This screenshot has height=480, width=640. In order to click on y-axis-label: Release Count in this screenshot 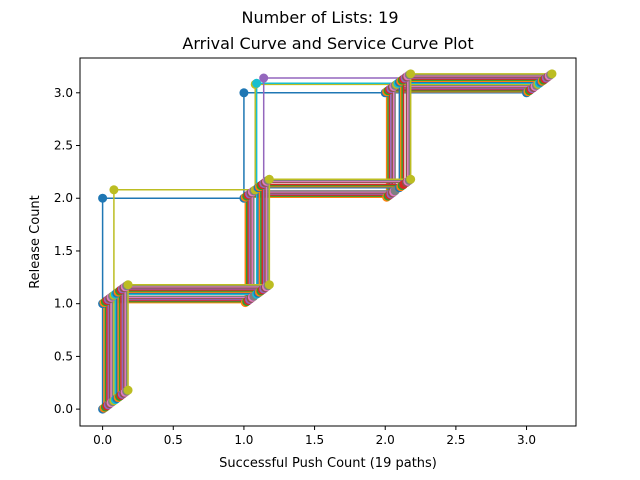, I will do `click(35, 242)`.